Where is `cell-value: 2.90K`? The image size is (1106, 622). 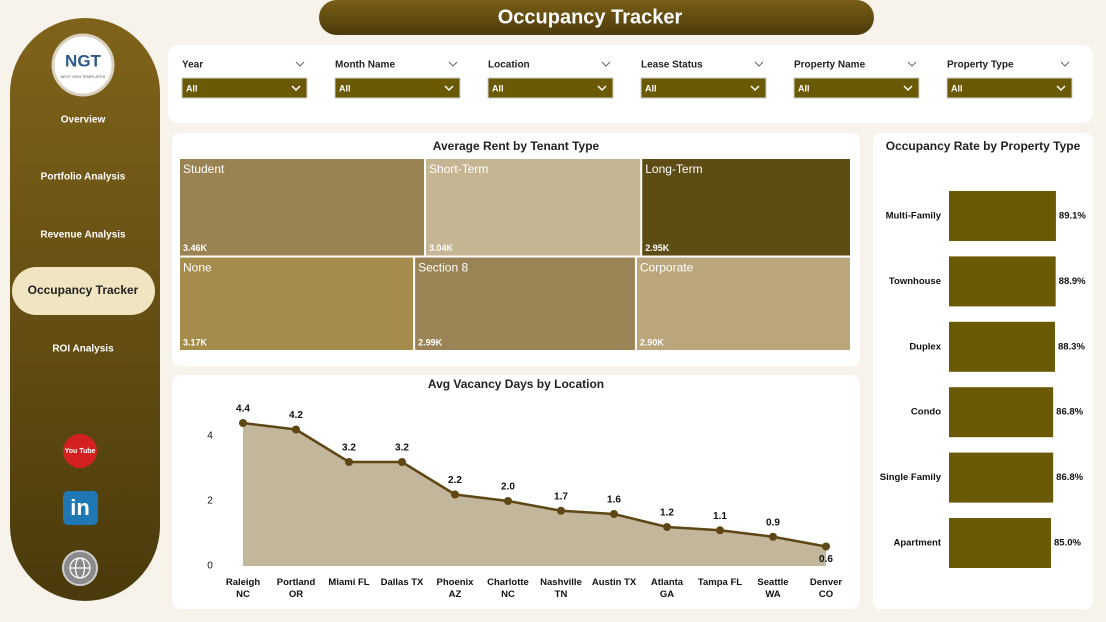
cell-value: 2.90K is located at coordinates (652, 342).